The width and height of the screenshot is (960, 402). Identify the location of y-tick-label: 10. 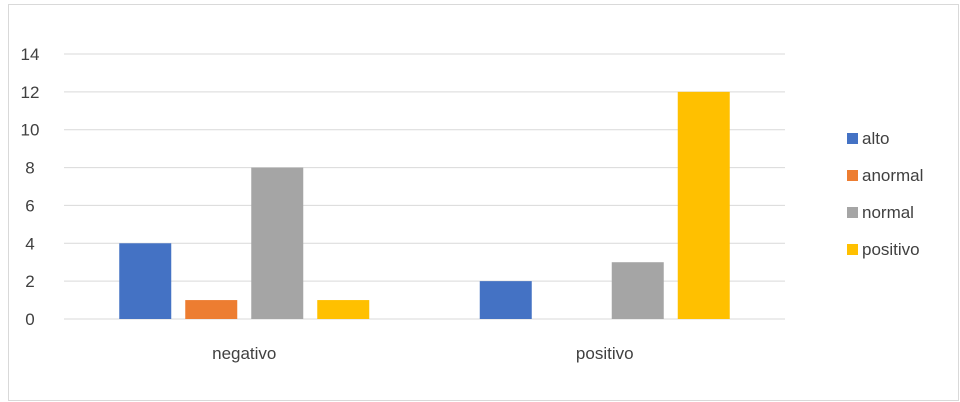
(30, 130).